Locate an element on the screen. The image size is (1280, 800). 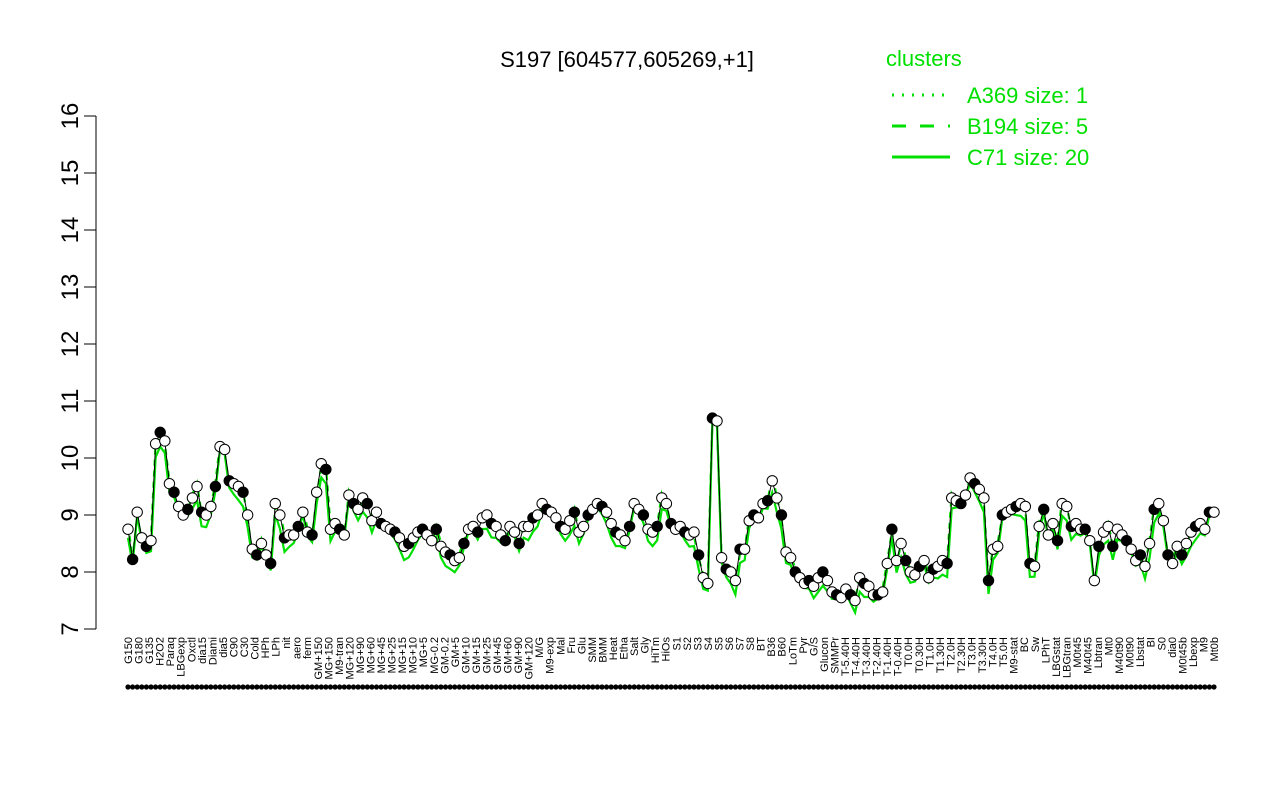
x-tick-label: HiTm is located at coordinates (656, 650).